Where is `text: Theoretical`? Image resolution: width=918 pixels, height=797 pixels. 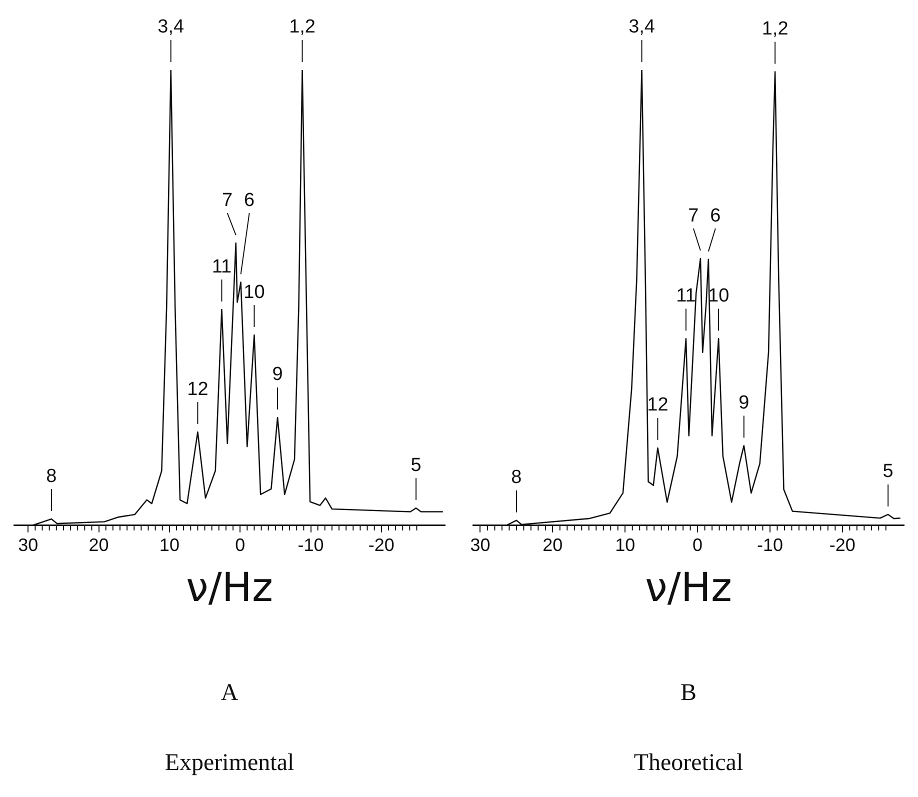
text: Theoretical is located at coordinates (688, 763).